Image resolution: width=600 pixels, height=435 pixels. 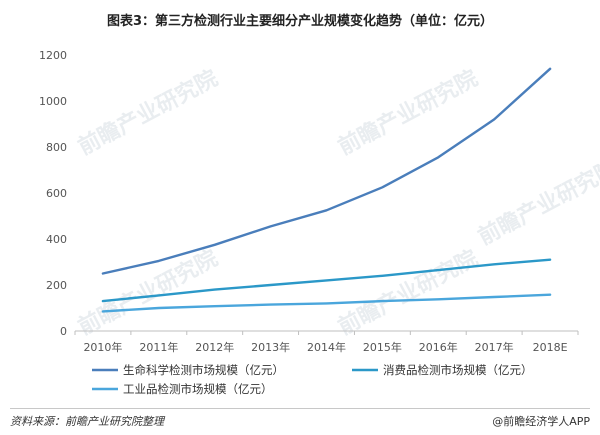 I want to click on x-tick-label: 2015年, so click(x=382, y=347).